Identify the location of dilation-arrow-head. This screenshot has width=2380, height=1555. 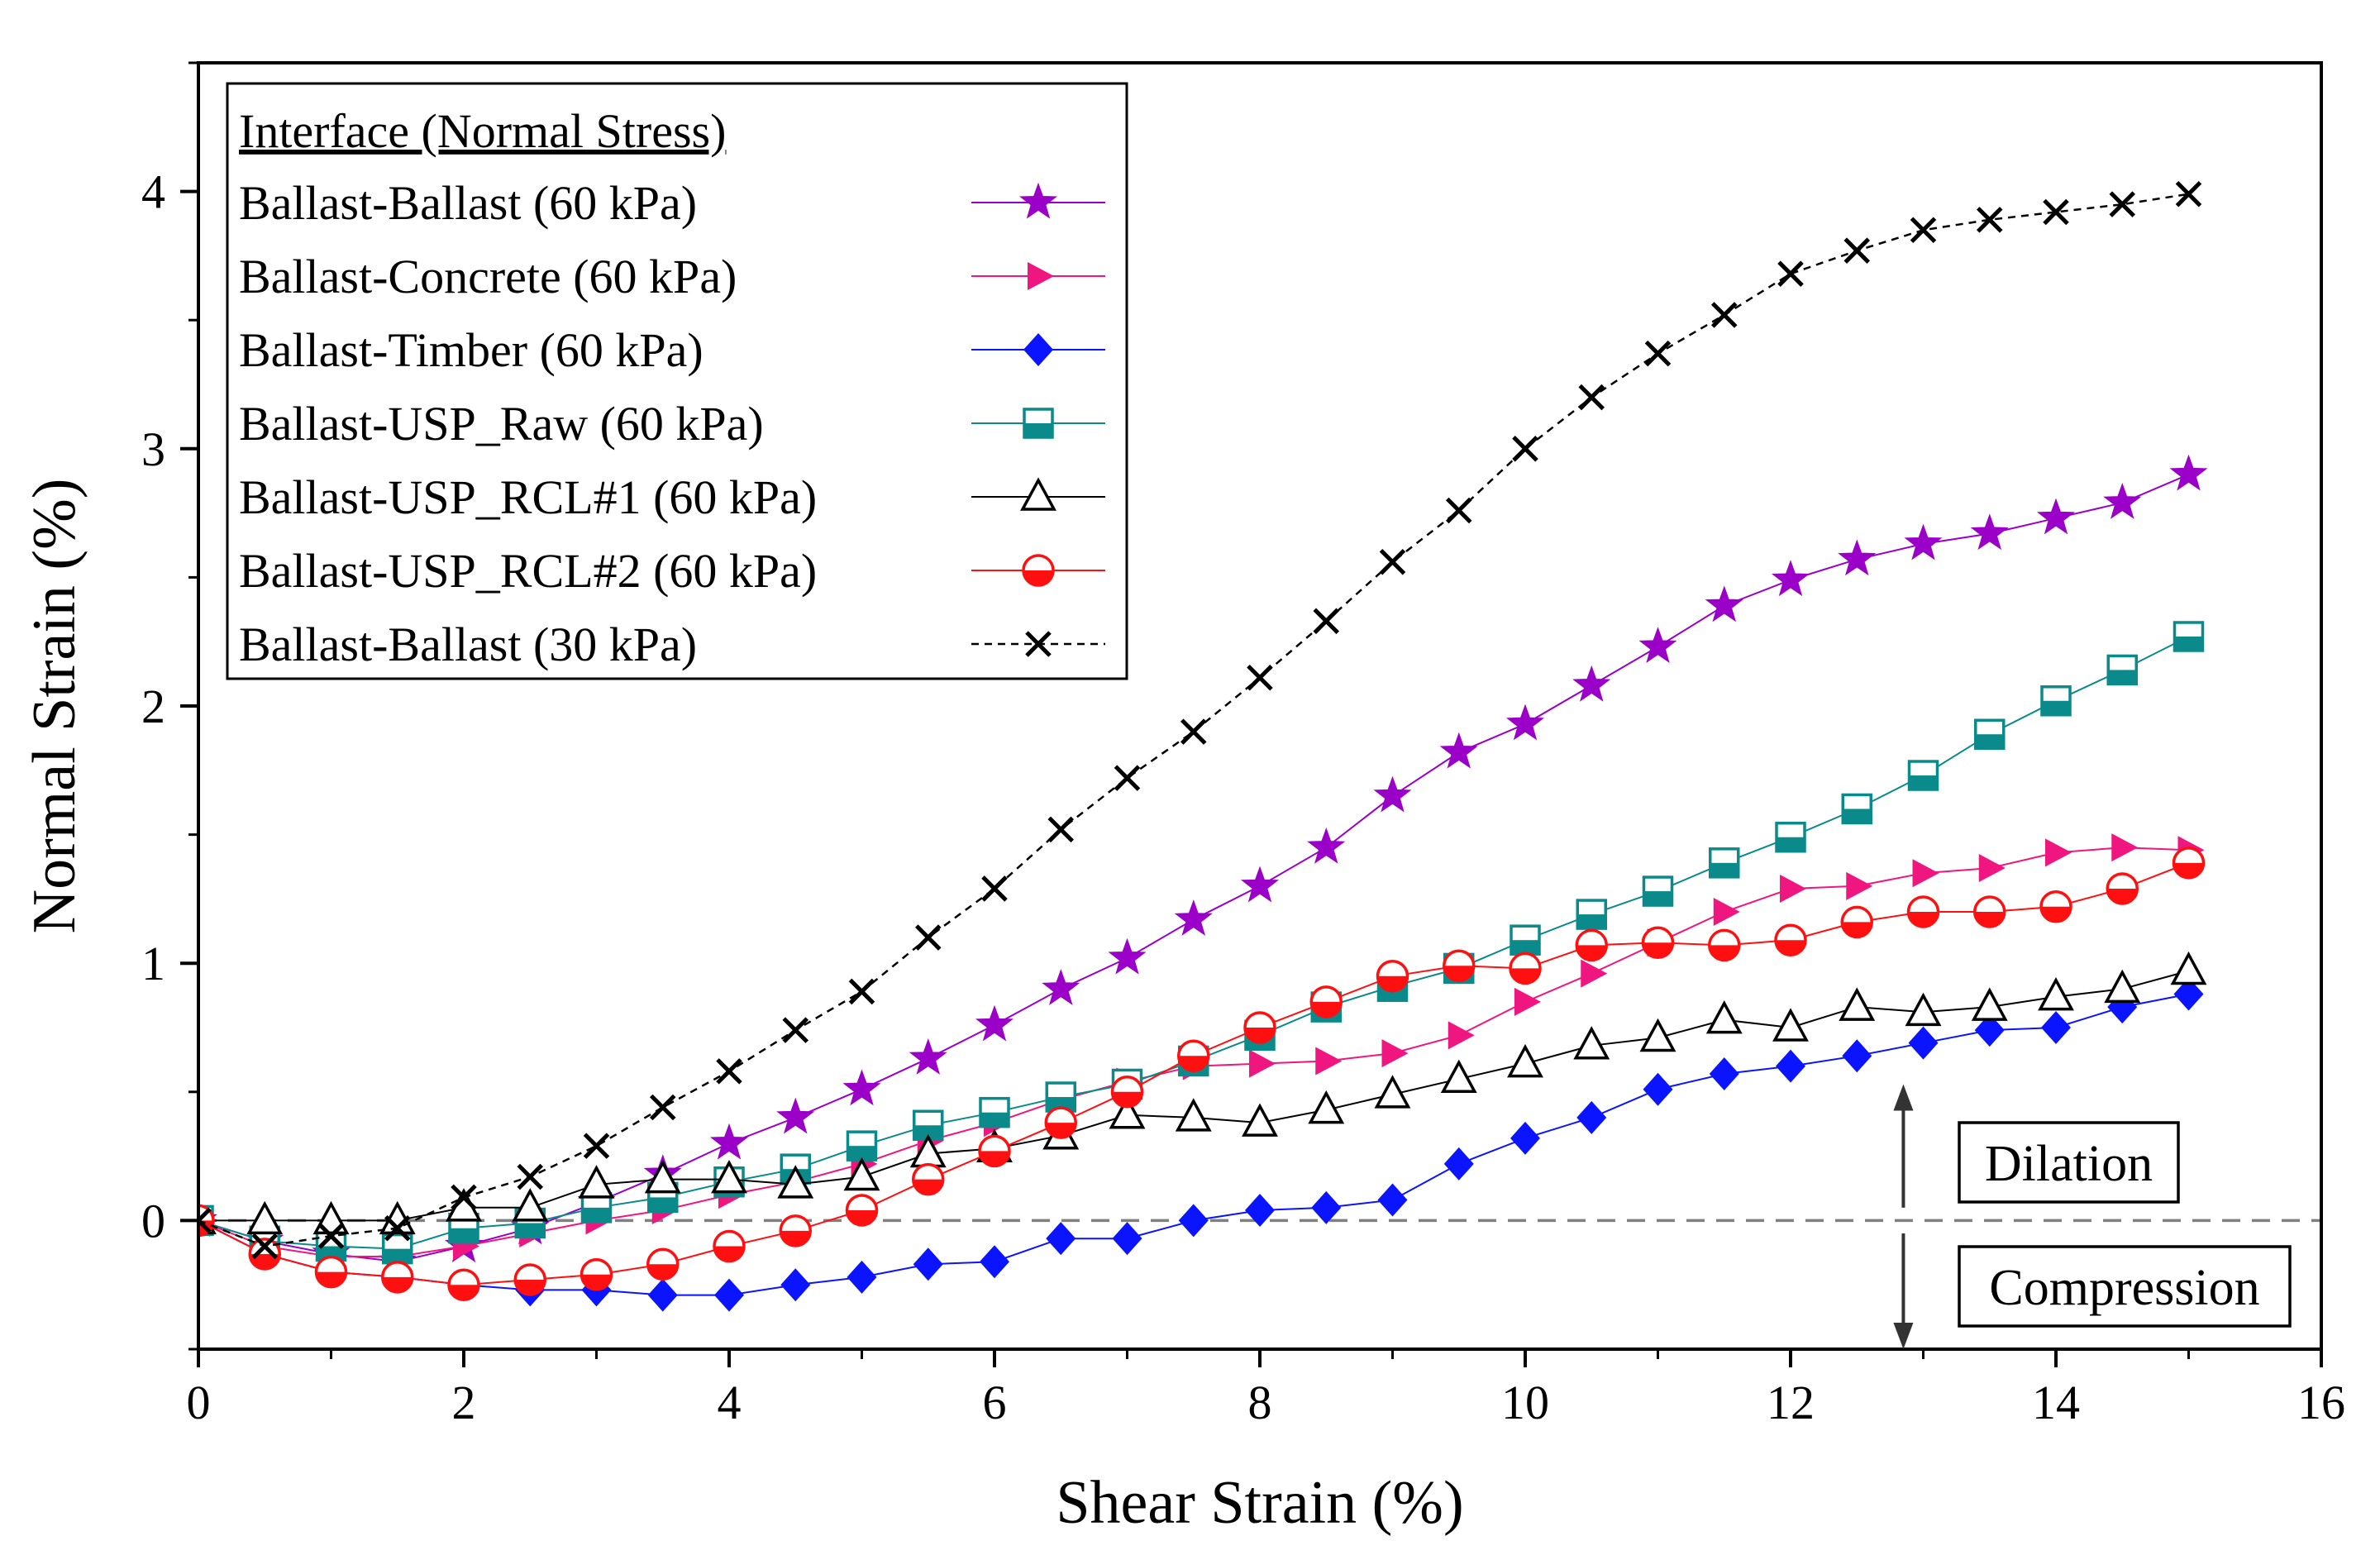
(1903, 1097).